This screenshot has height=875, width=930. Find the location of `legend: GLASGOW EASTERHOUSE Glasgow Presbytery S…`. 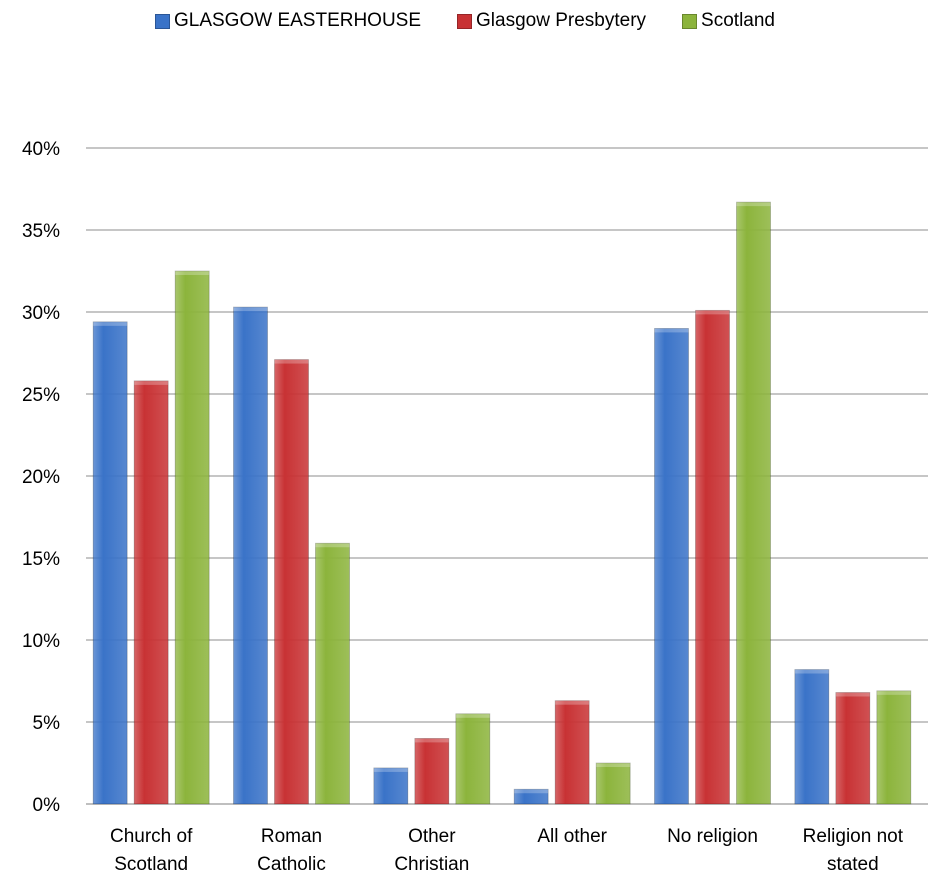

legend: GLASGOW EASTERHOUSE Glasgow Presbytery S… is located at coordinates (465, 21).